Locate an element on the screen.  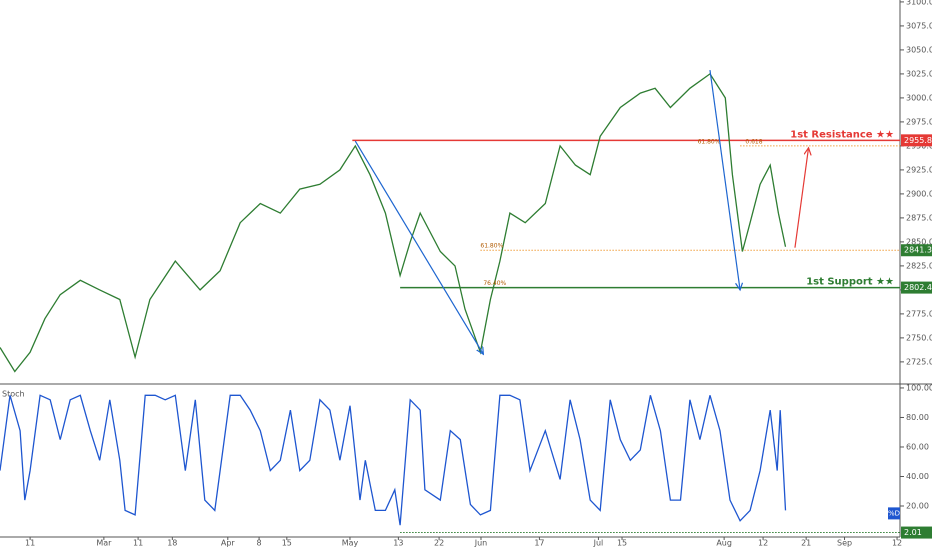
price-tag-label: 2955.8 is located at coordinates (918, 140).